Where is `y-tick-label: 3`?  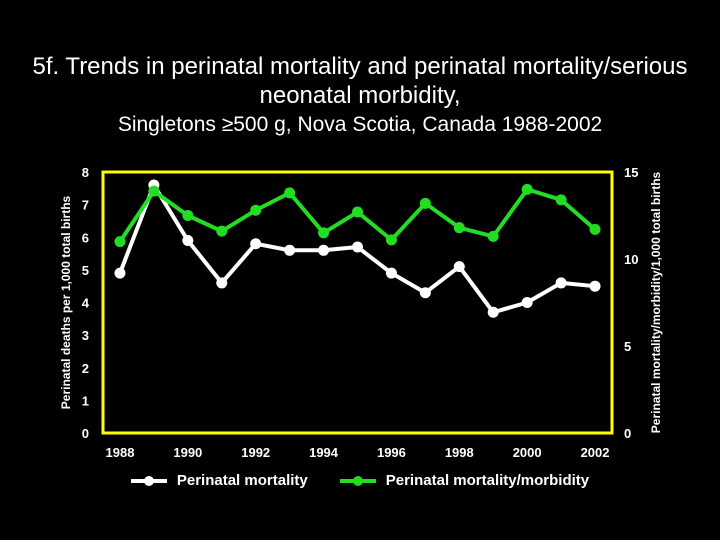
y-tick-label: 3 is located at coordinates (85, 335).